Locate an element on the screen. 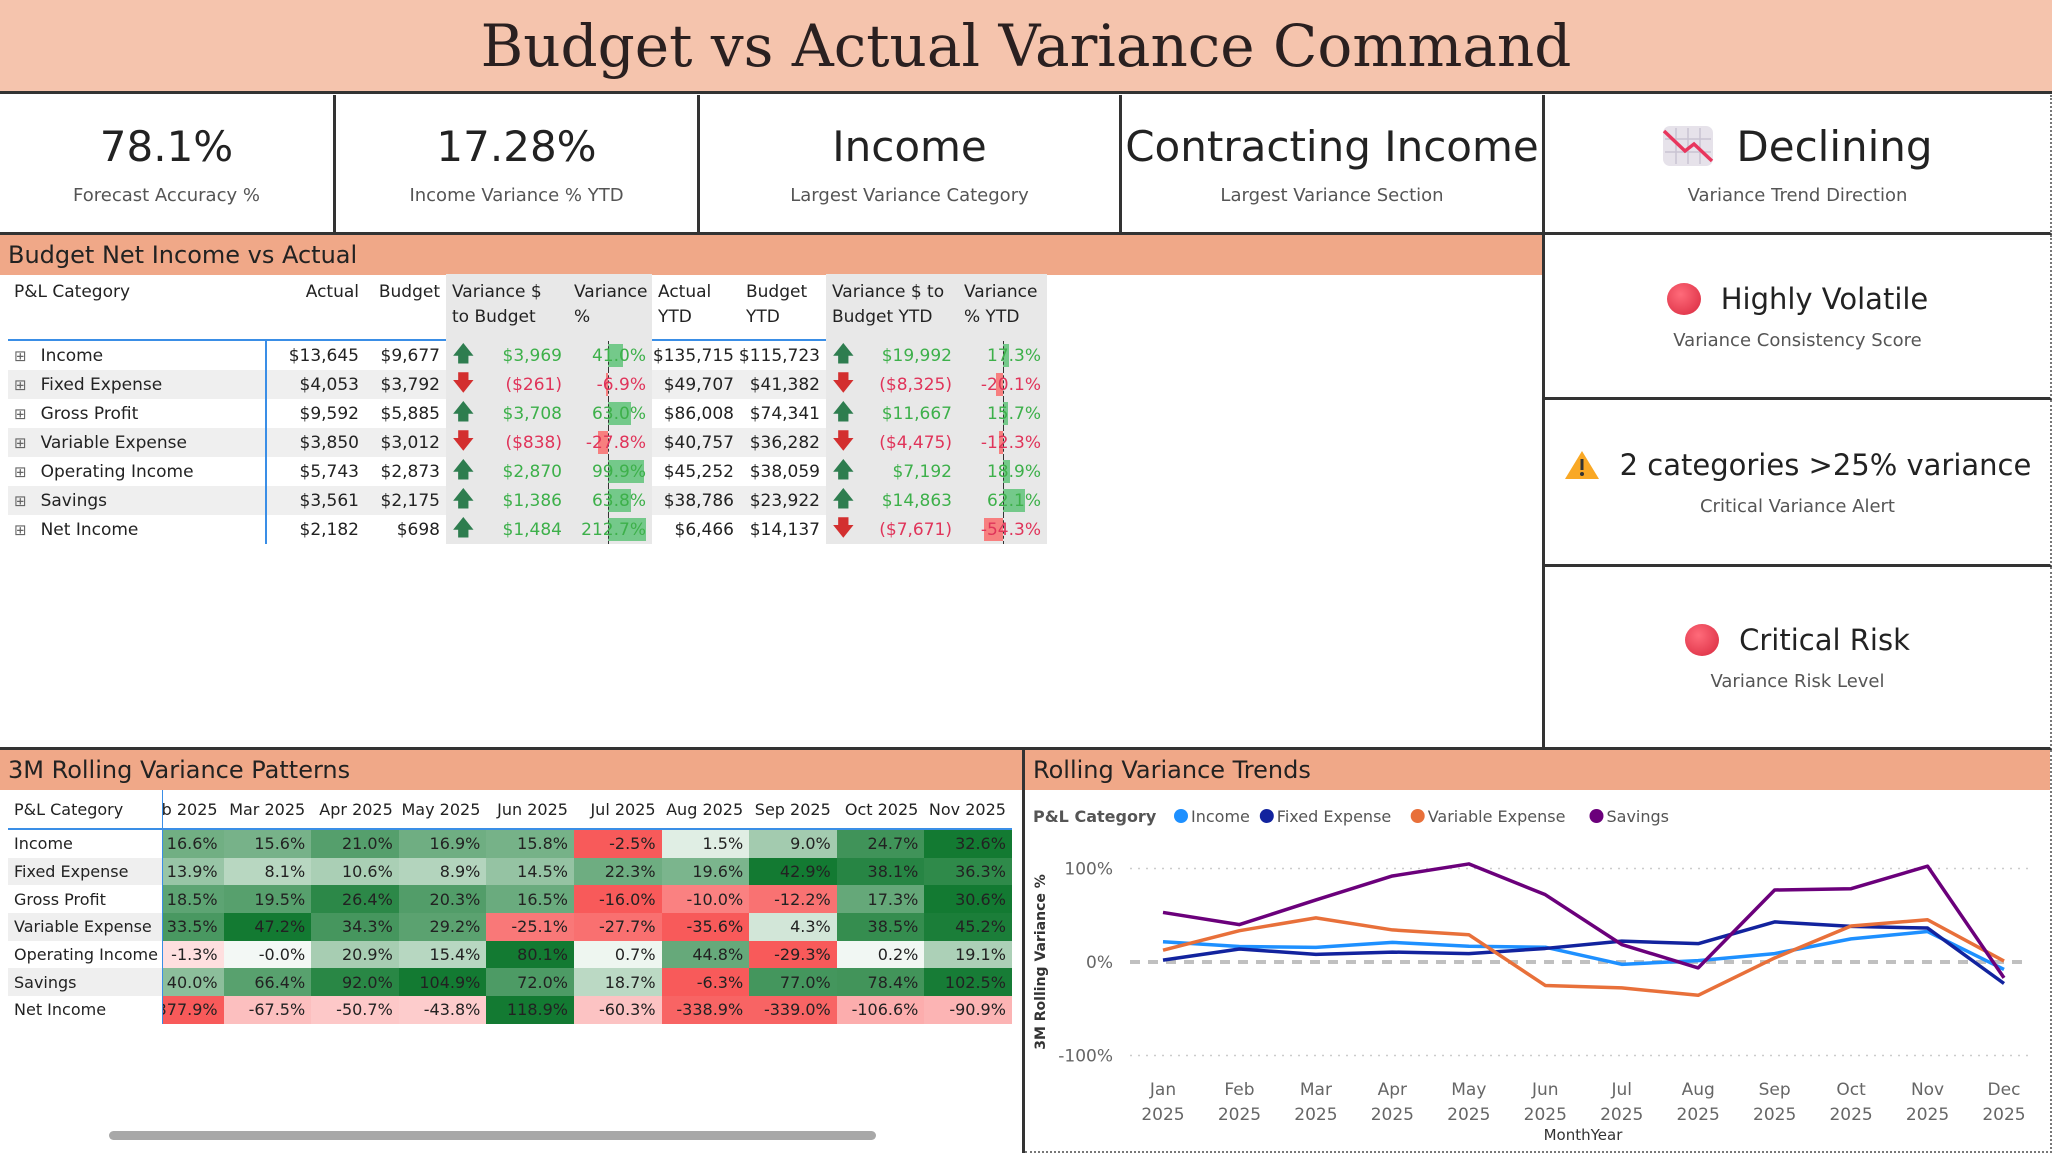  variance-pct-cell: -6.9% is located at coordinates (610, 384).